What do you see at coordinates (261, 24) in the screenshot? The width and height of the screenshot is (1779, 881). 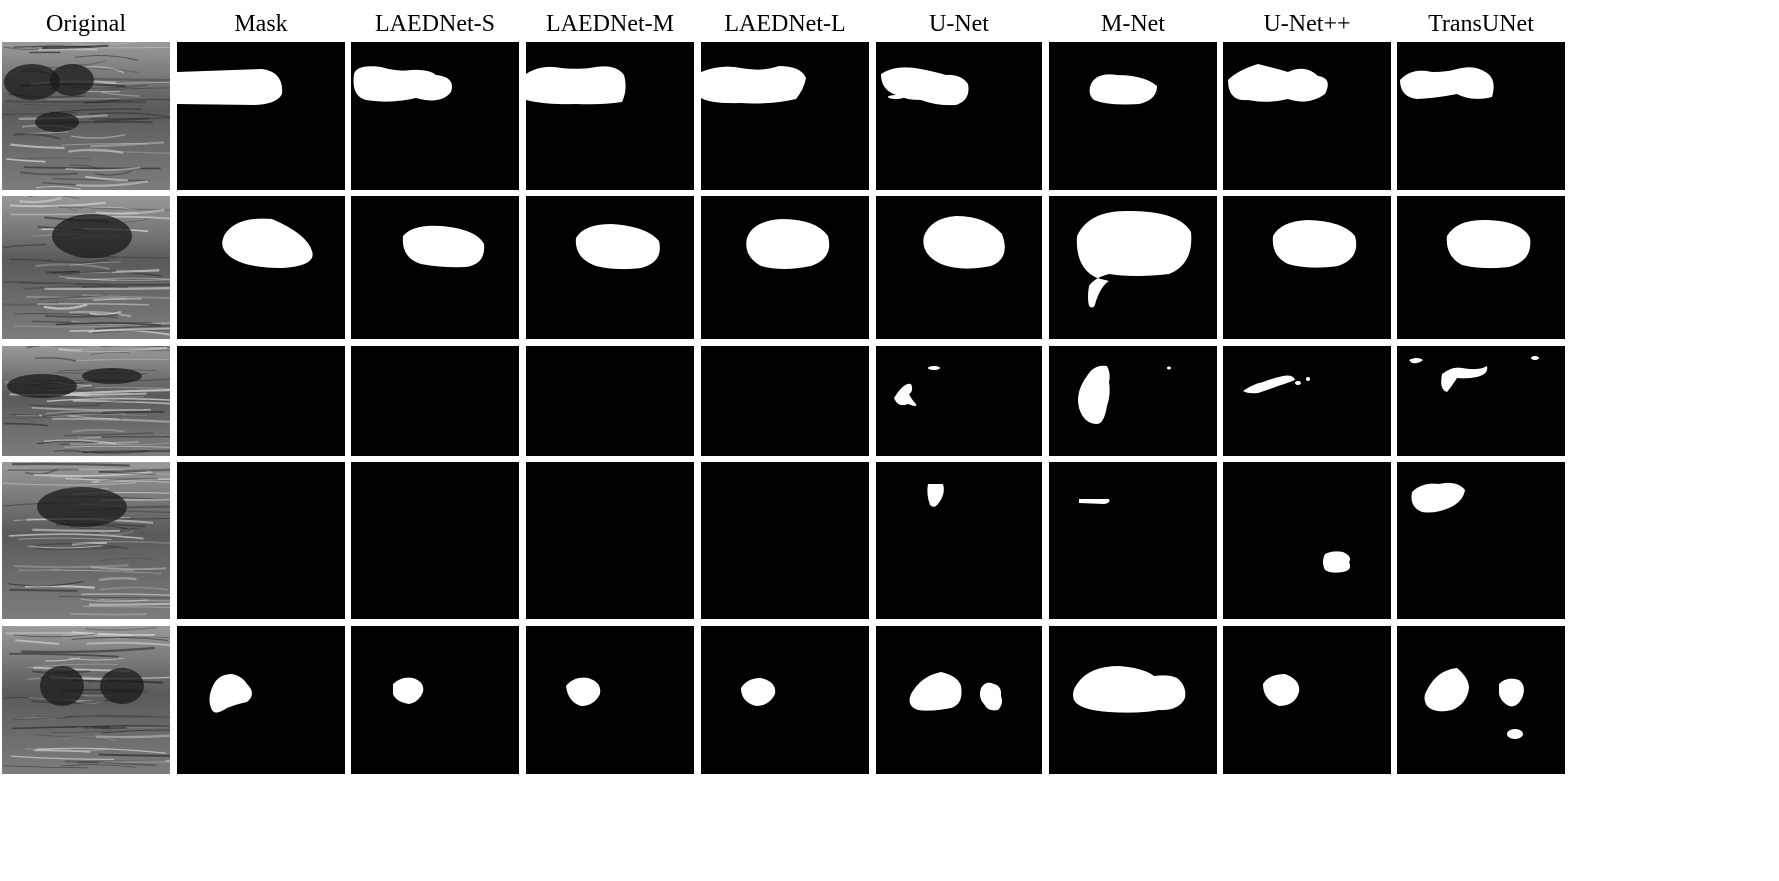 I see `column-header-mask: Mask` at bounding box center [261, 24].